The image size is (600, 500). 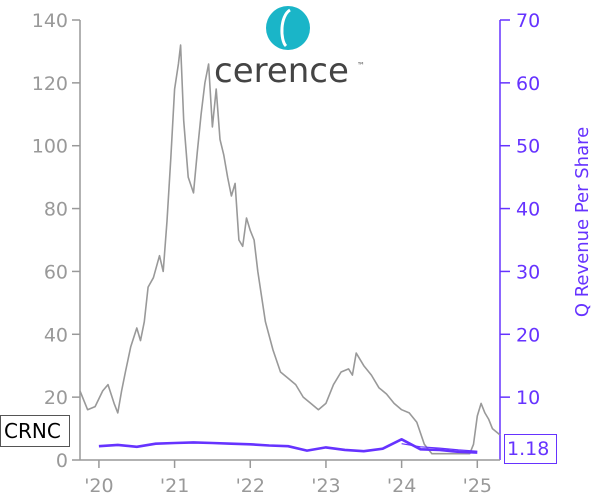 I want to click on x-tick-label: '21, so click(x=174, y=486).